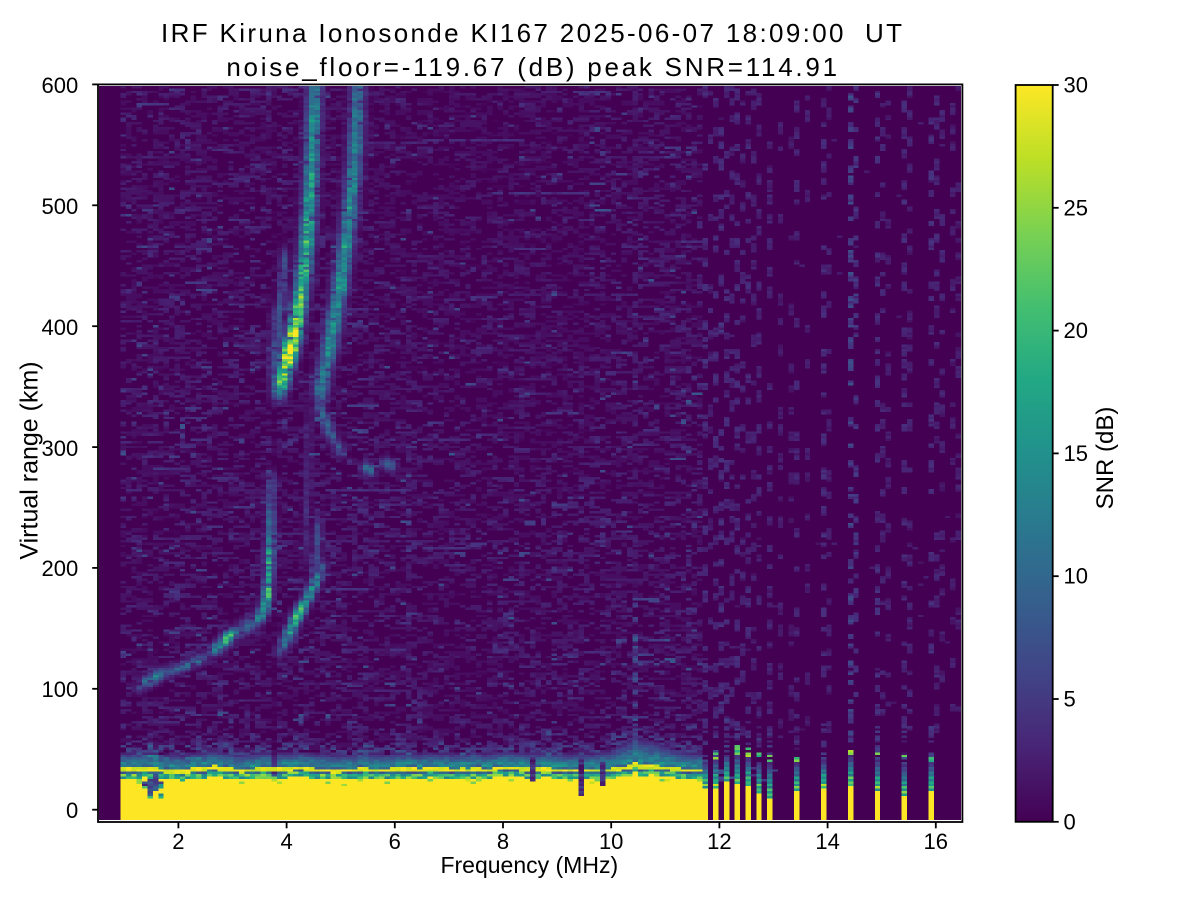  Describe the element at coordinates (1076, 576) in the screenshot. I see `svg-text: 10` at that location.